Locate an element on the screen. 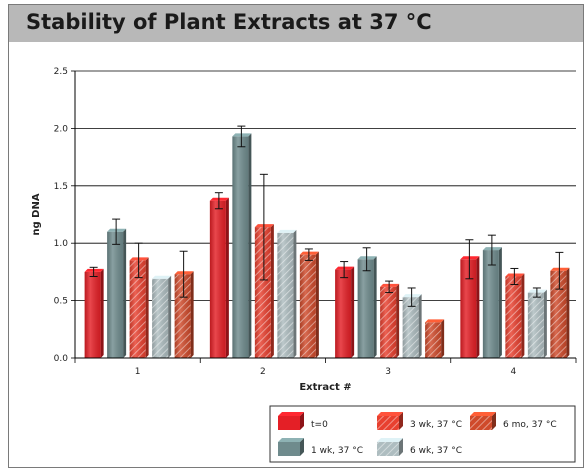  x-tick-label: 1 is located at coordinates (138, 372).